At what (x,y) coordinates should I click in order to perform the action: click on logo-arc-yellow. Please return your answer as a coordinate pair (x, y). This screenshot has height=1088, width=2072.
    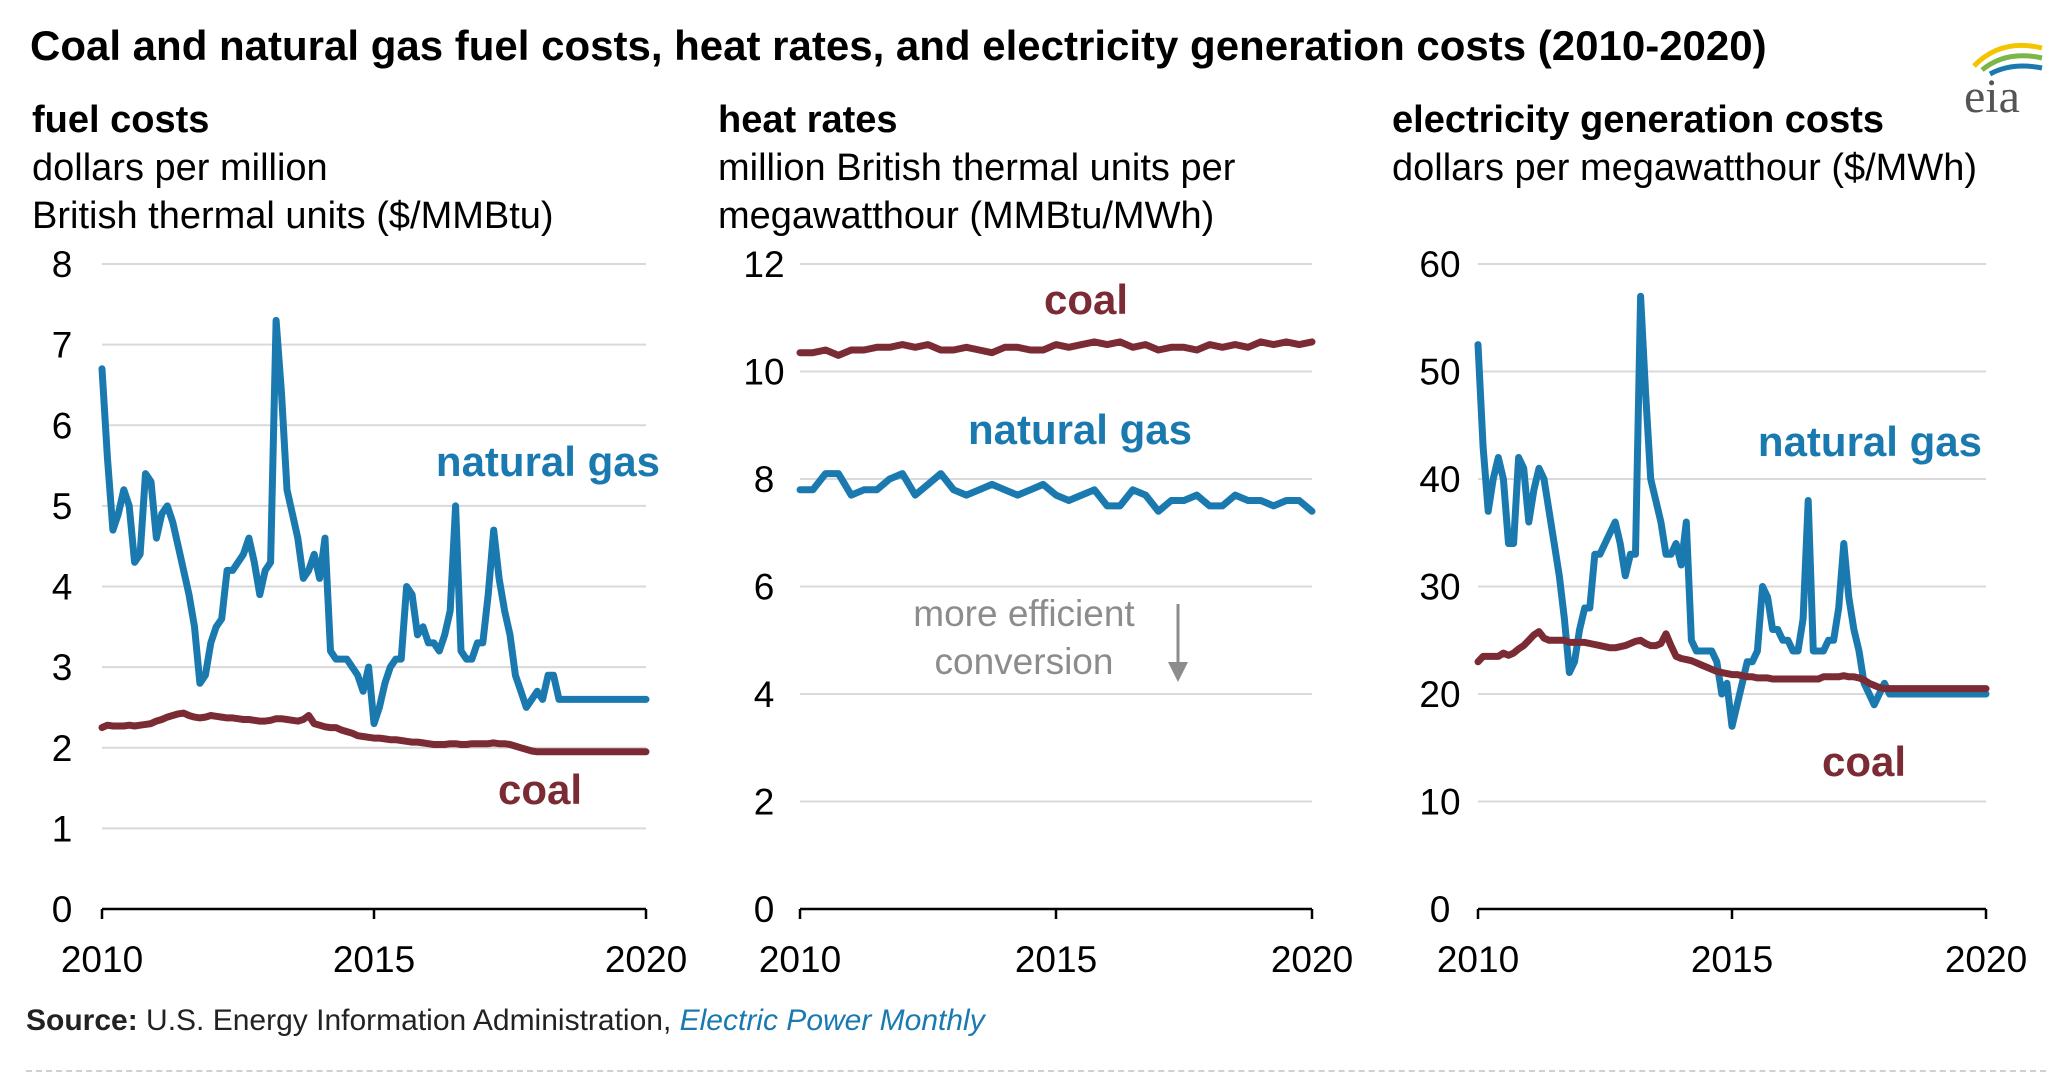
    Looking at the image, I should click on (2007, 55).